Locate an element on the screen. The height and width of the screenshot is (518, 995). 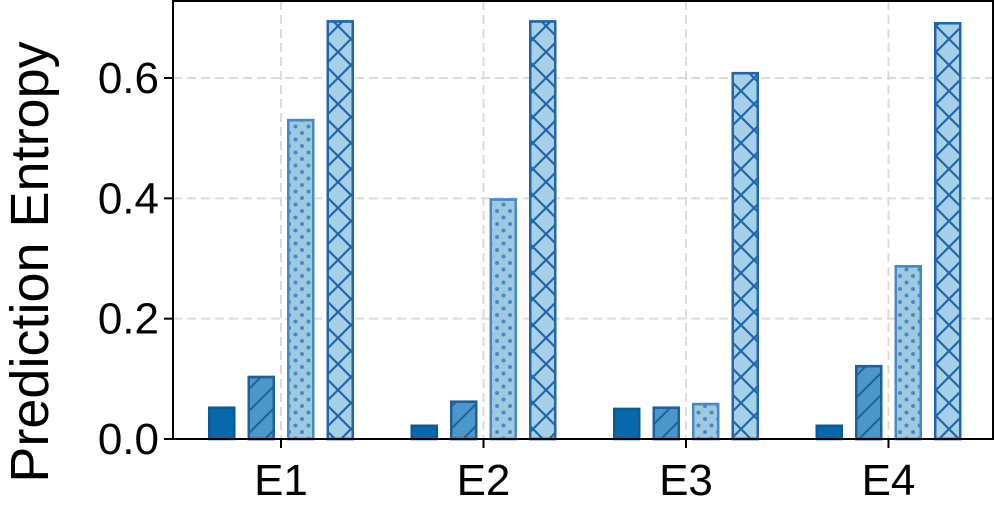
y-tick-label: 0.4 is located at coordinates (128, 198).